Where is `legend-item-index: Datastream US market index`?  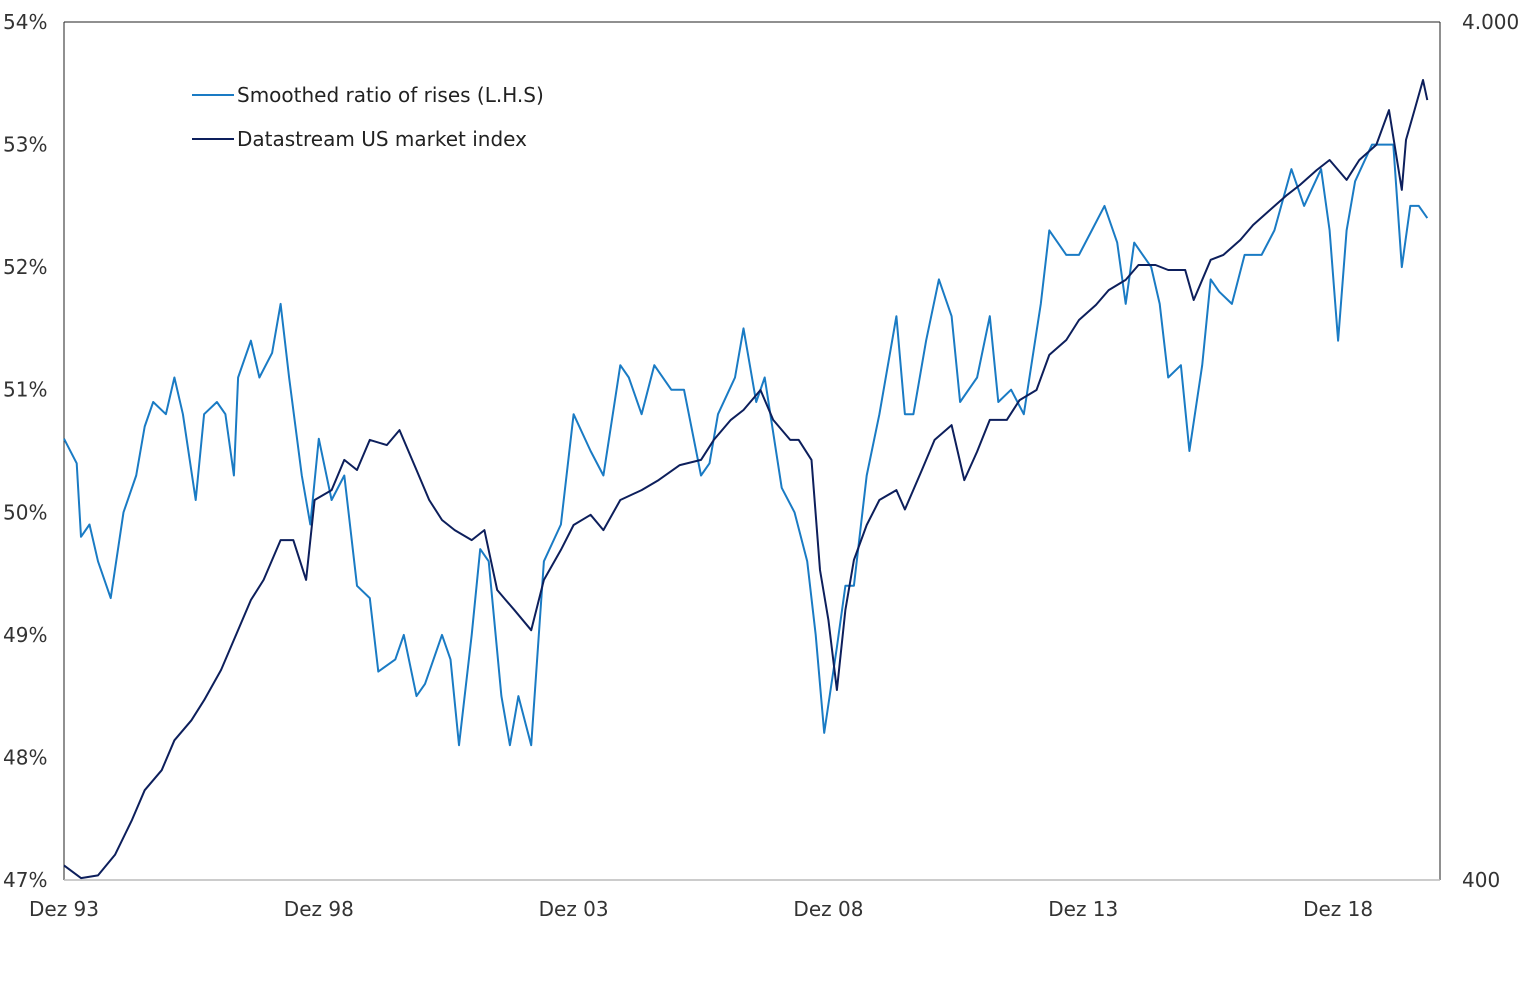
legend-item-index: Datastream US market index is located at coordinates (359, 139).